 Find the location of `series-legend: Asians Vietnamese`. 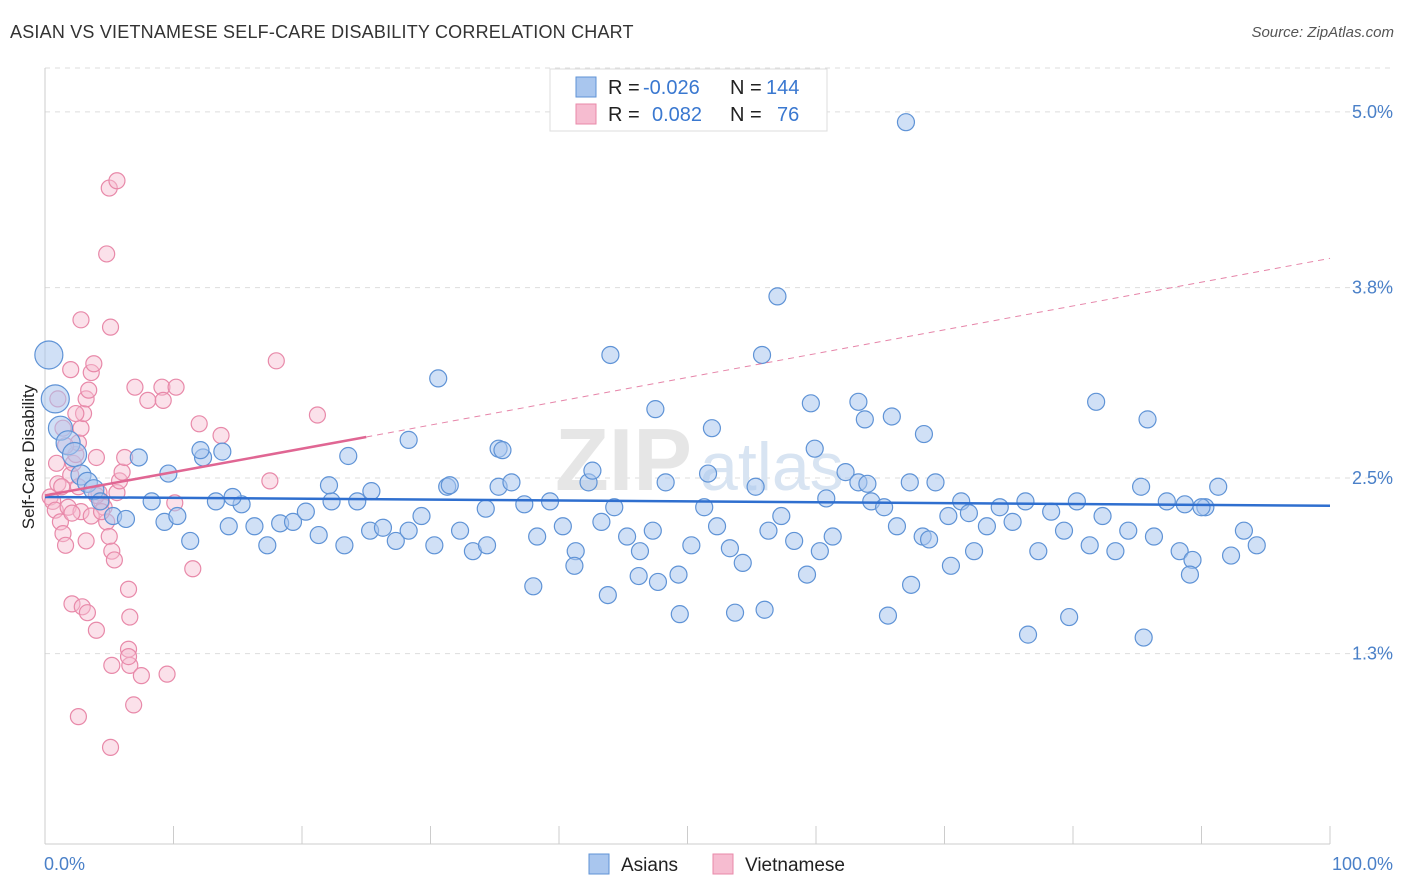

series-legend: Asians Vietnamese is located at coordinates (716, 864).